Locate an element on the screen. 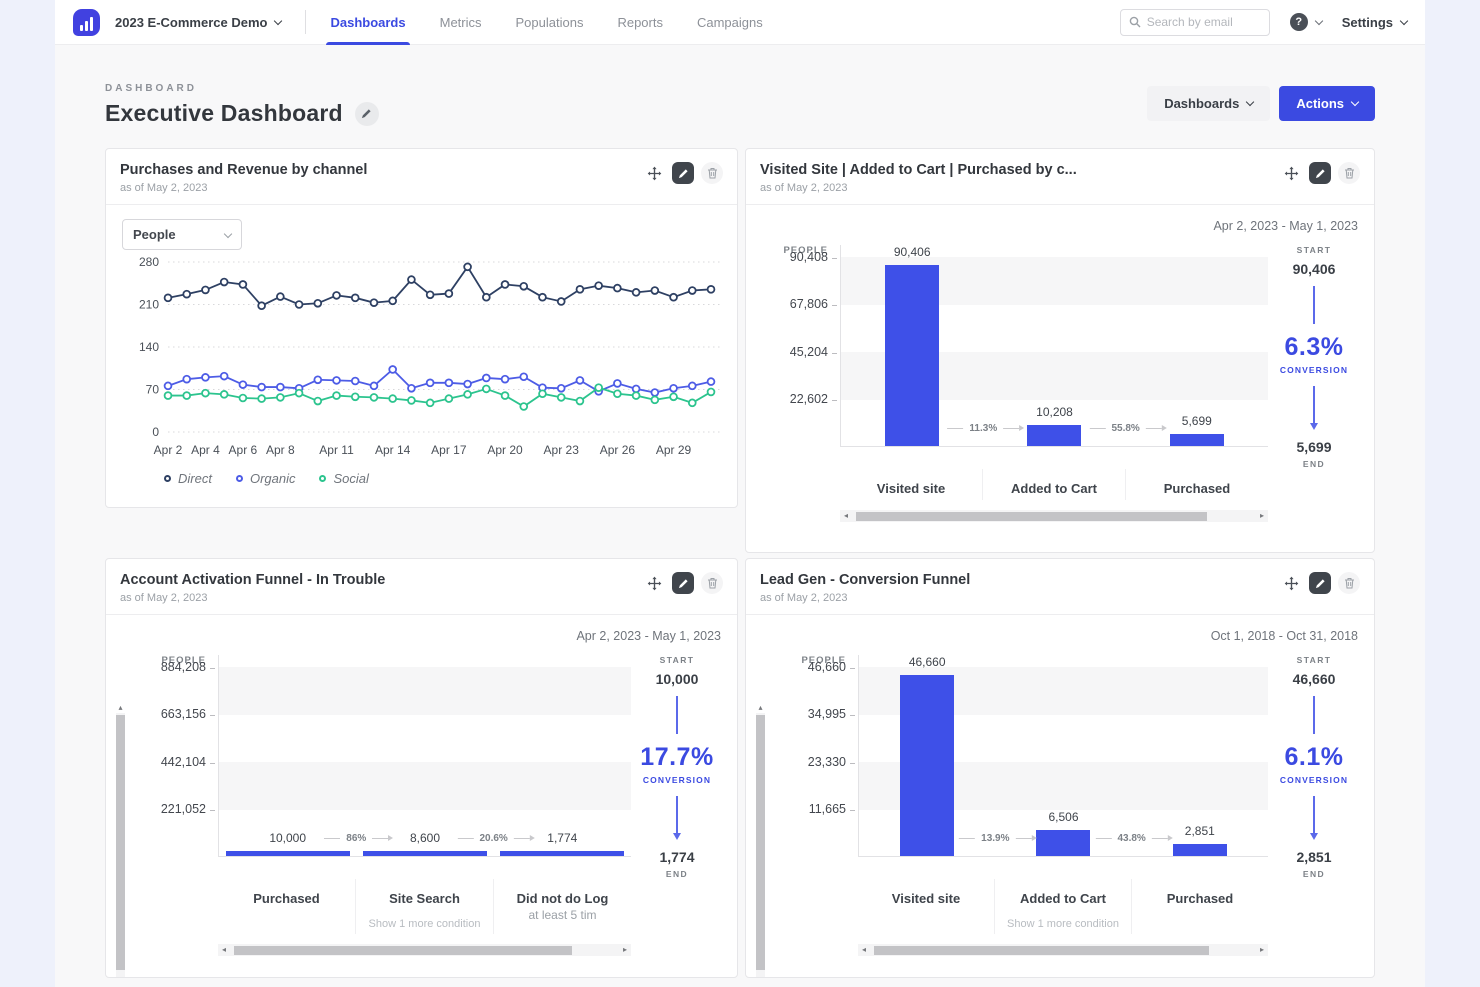 The width and height of the screenshot is (1480, 987). svg-text: 210 is located at coordinates (149, 305).